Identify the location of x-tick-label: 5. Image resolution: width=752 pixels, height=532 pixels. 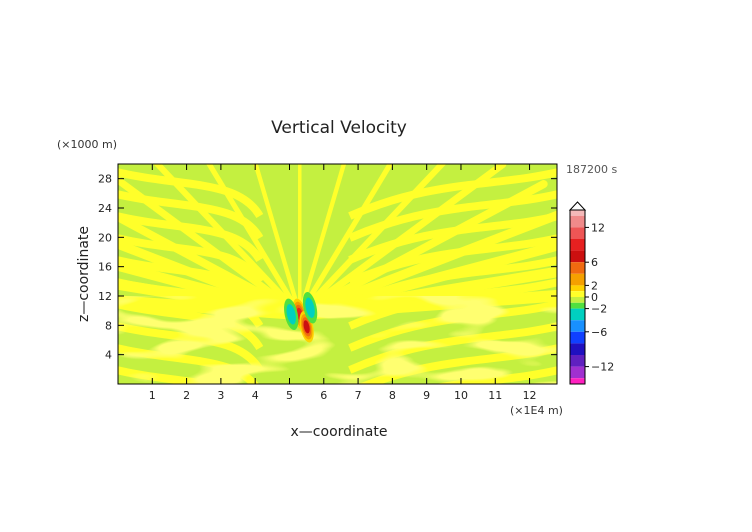
(289, 395).